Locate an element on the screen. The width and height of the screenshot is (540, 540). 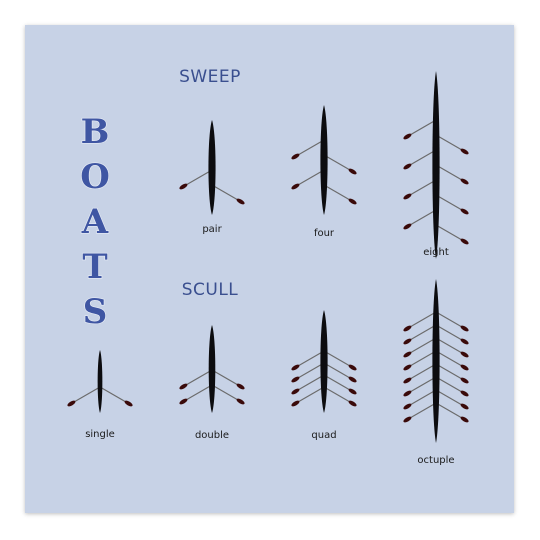
octuple-row-6-port-oar is located at coordinates (422, 385).